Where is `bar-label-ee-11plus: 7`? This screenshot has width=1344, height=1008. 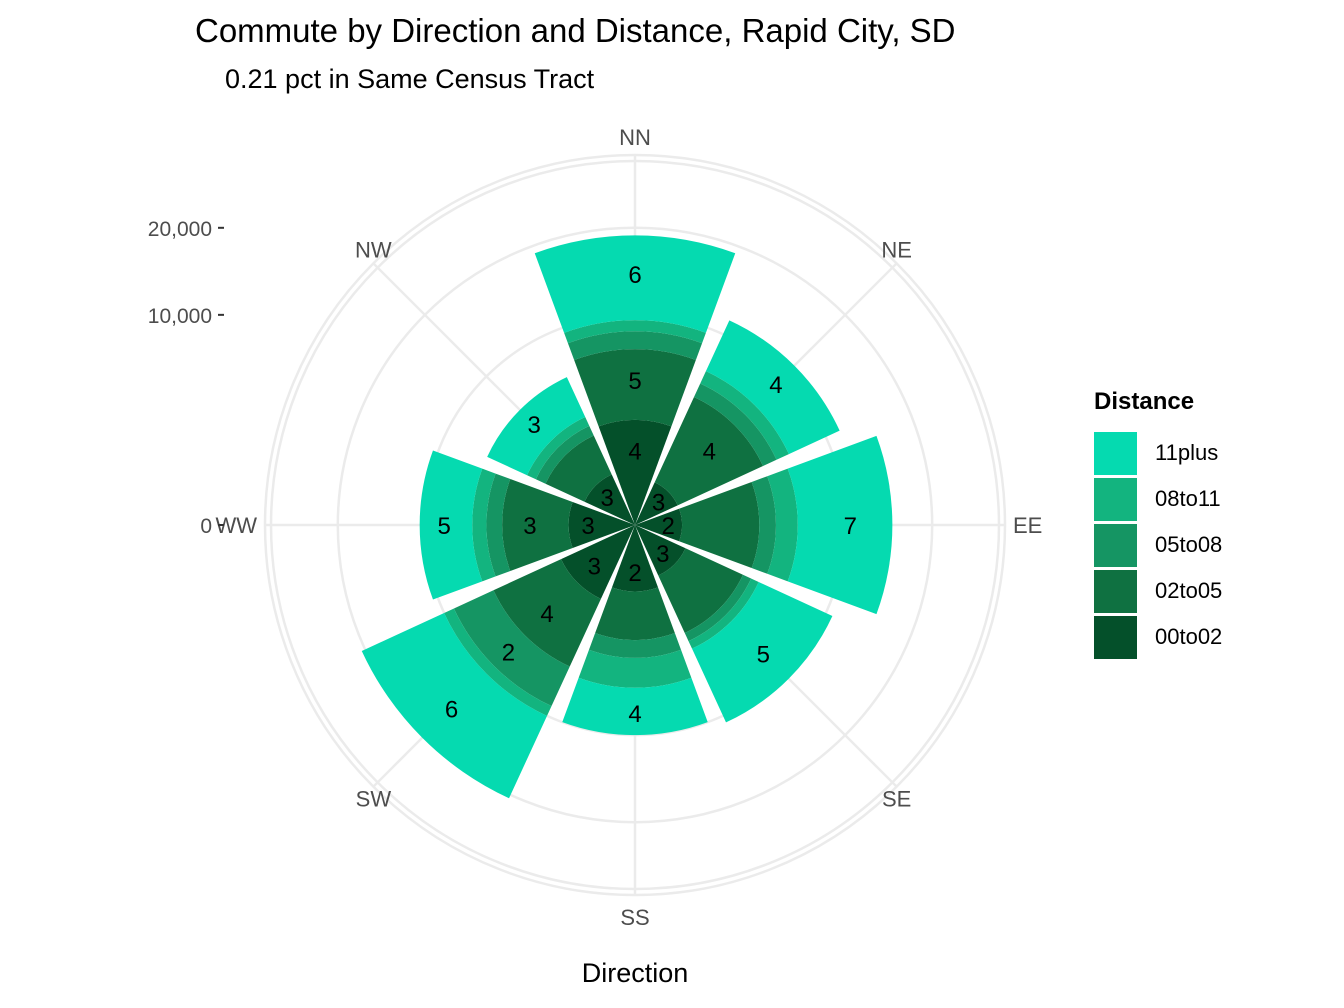
bar-label-ee-11plus: 7 is located at coordinates (850, 526).